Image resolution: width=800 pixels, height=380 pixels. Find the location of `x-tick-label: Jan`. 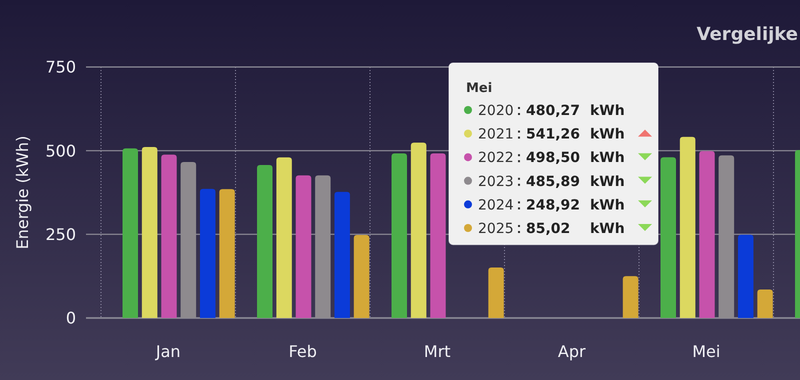

x-tick-label: Jan is located at coordinates (167, 351).